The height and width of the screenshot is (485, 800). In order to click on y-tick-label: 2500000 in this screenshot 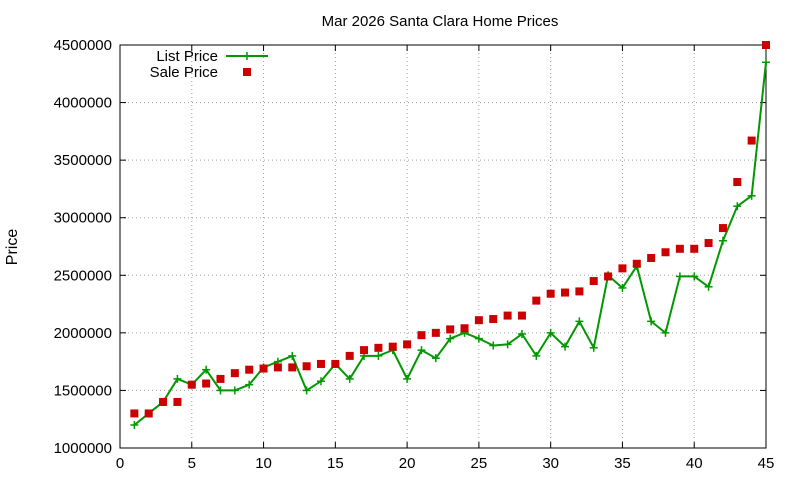, I will do `click(83, 275)`.